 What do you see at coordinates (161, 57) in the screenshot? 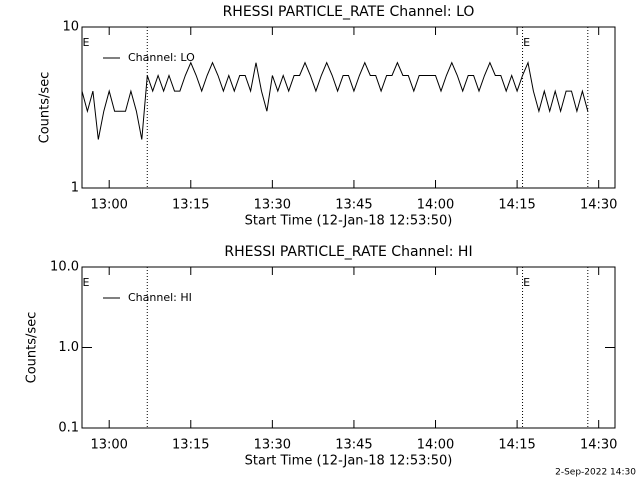
I see `legend-label: Channel: LO` at bounding box center [161, 57].